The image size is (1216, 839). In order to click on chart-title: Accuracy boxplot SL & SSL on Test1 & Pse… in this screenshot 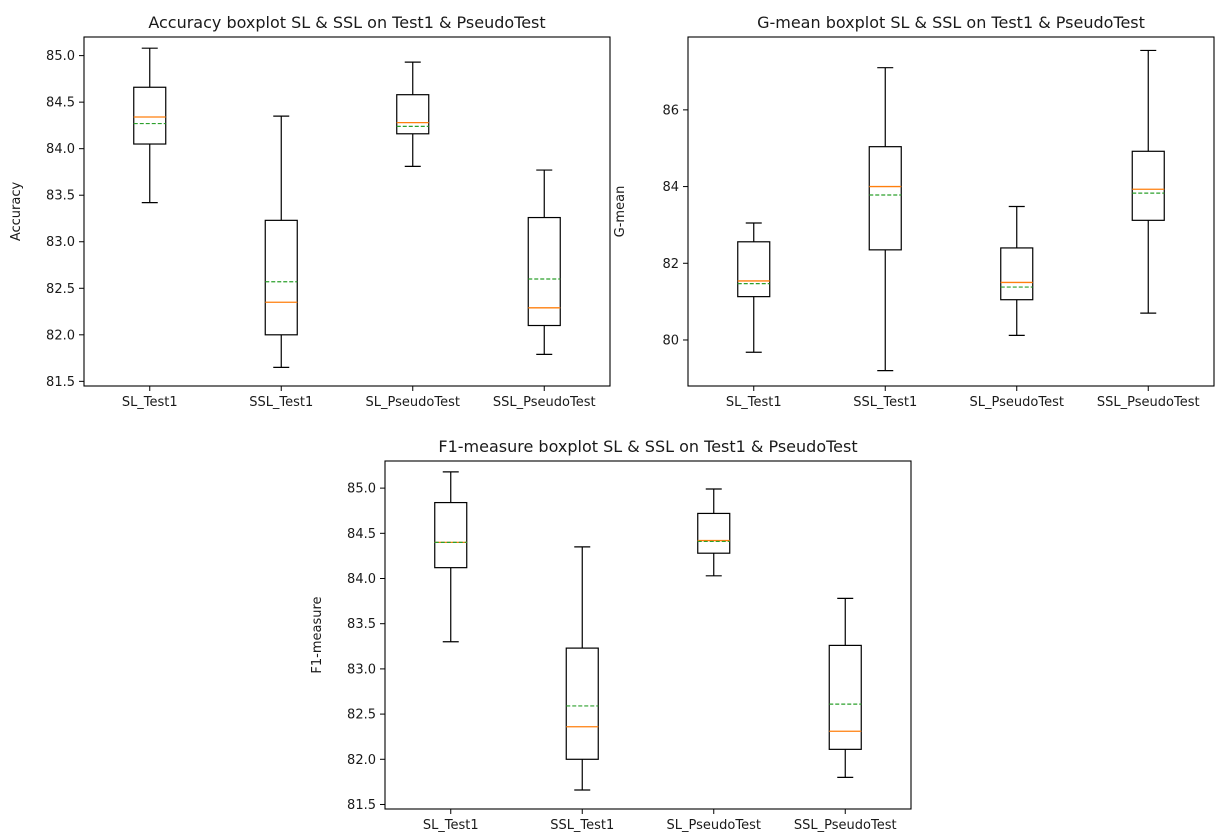, I will do `click(346, 22)`.